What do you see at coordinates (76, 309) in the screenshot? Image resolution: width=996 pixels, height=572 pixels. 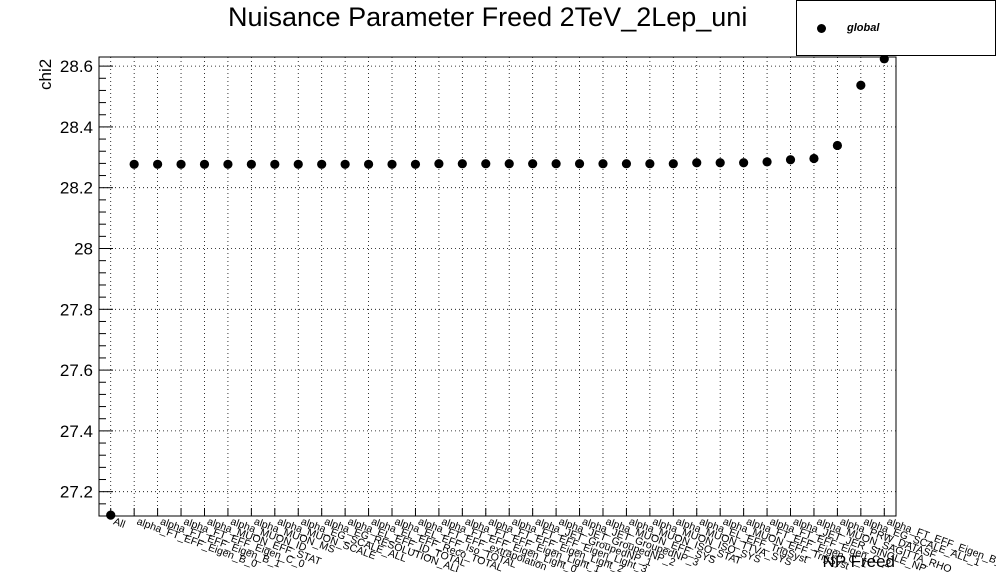 I see `y-tick-label: 27.8` at bounding box center [76, 309].